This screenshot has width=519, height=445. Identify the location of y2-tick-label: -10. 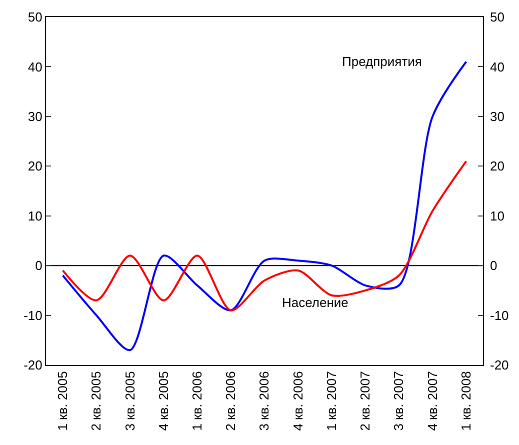
(499, 315).